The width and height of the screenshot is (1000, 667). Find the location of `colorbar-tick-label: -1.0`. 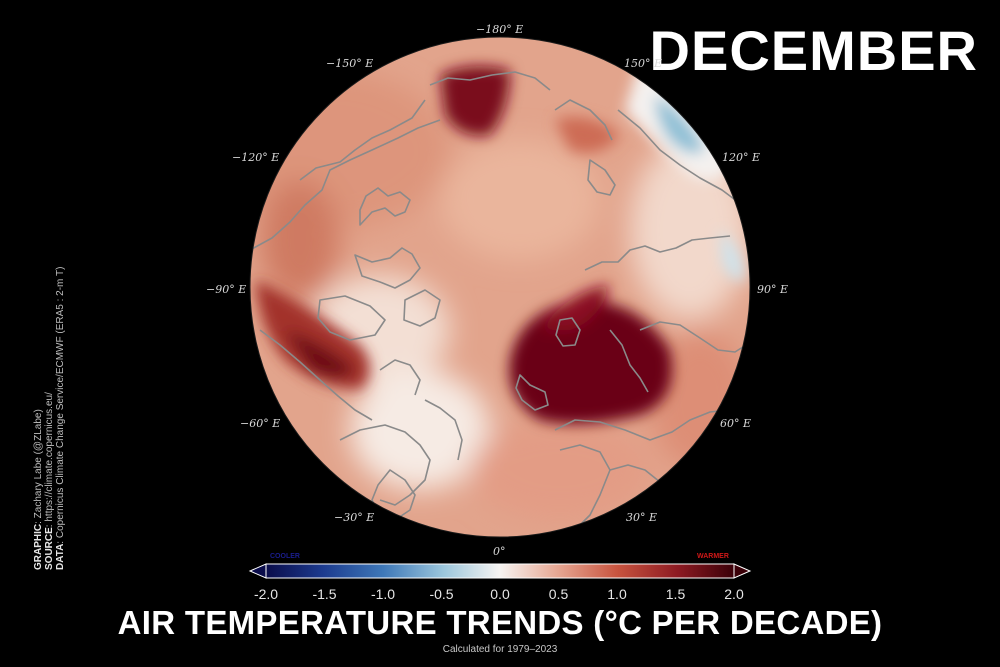

colorbar-tick-label: -1.0 is located at coordinates (383, 594).